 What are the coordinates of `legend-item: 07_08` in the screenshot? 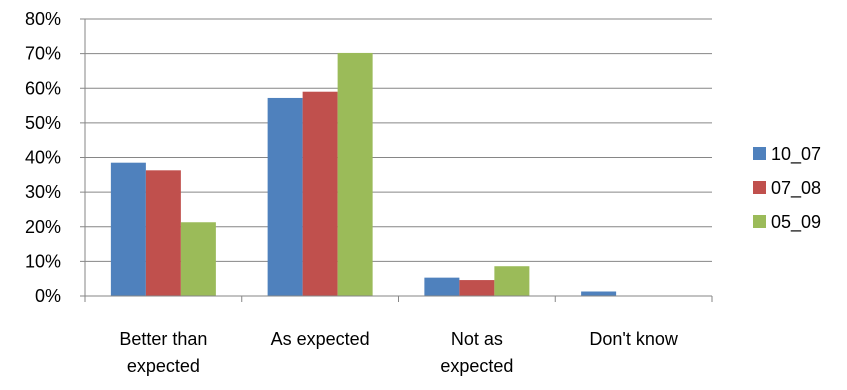 It's located at (787, 188).